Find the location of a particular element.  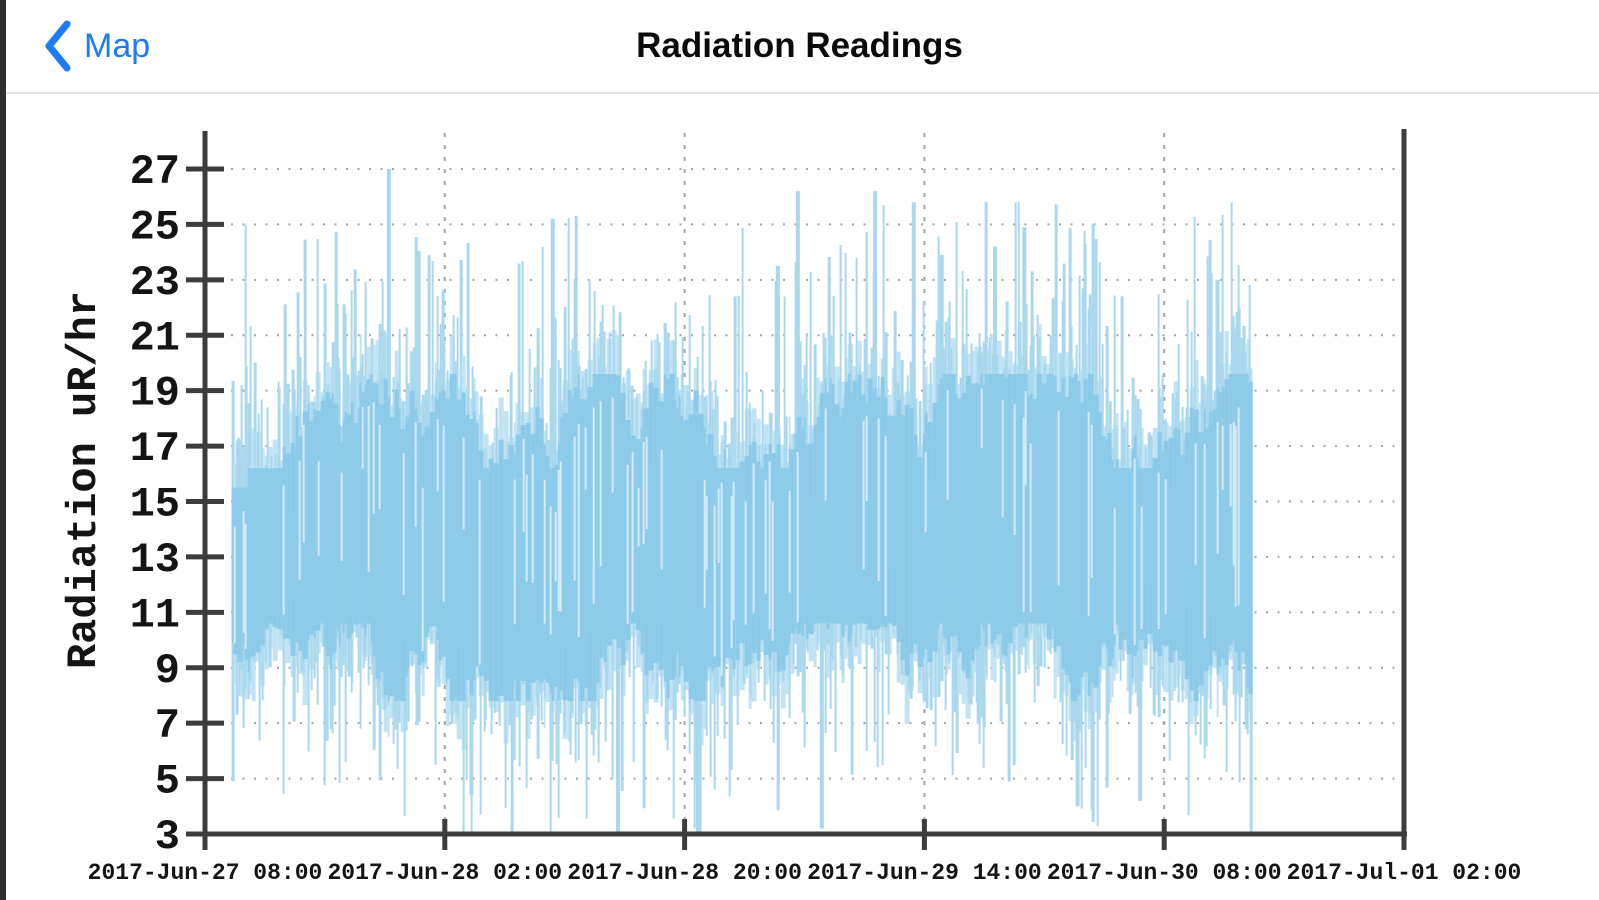

svg-text: 11 is located at coordinates (155, 615).